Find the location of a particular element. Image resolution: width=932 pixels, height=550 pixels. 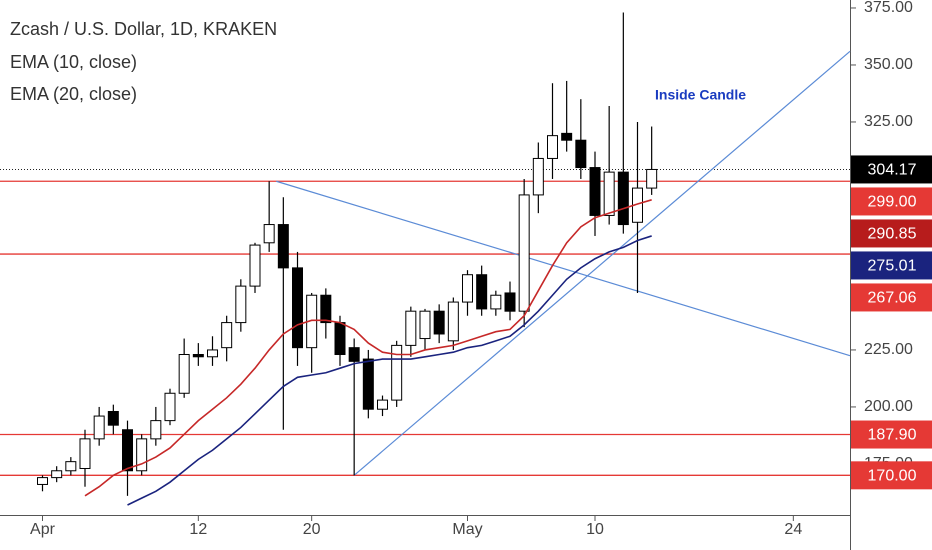

x-tick-label: May is located at coordinates (467, 529).